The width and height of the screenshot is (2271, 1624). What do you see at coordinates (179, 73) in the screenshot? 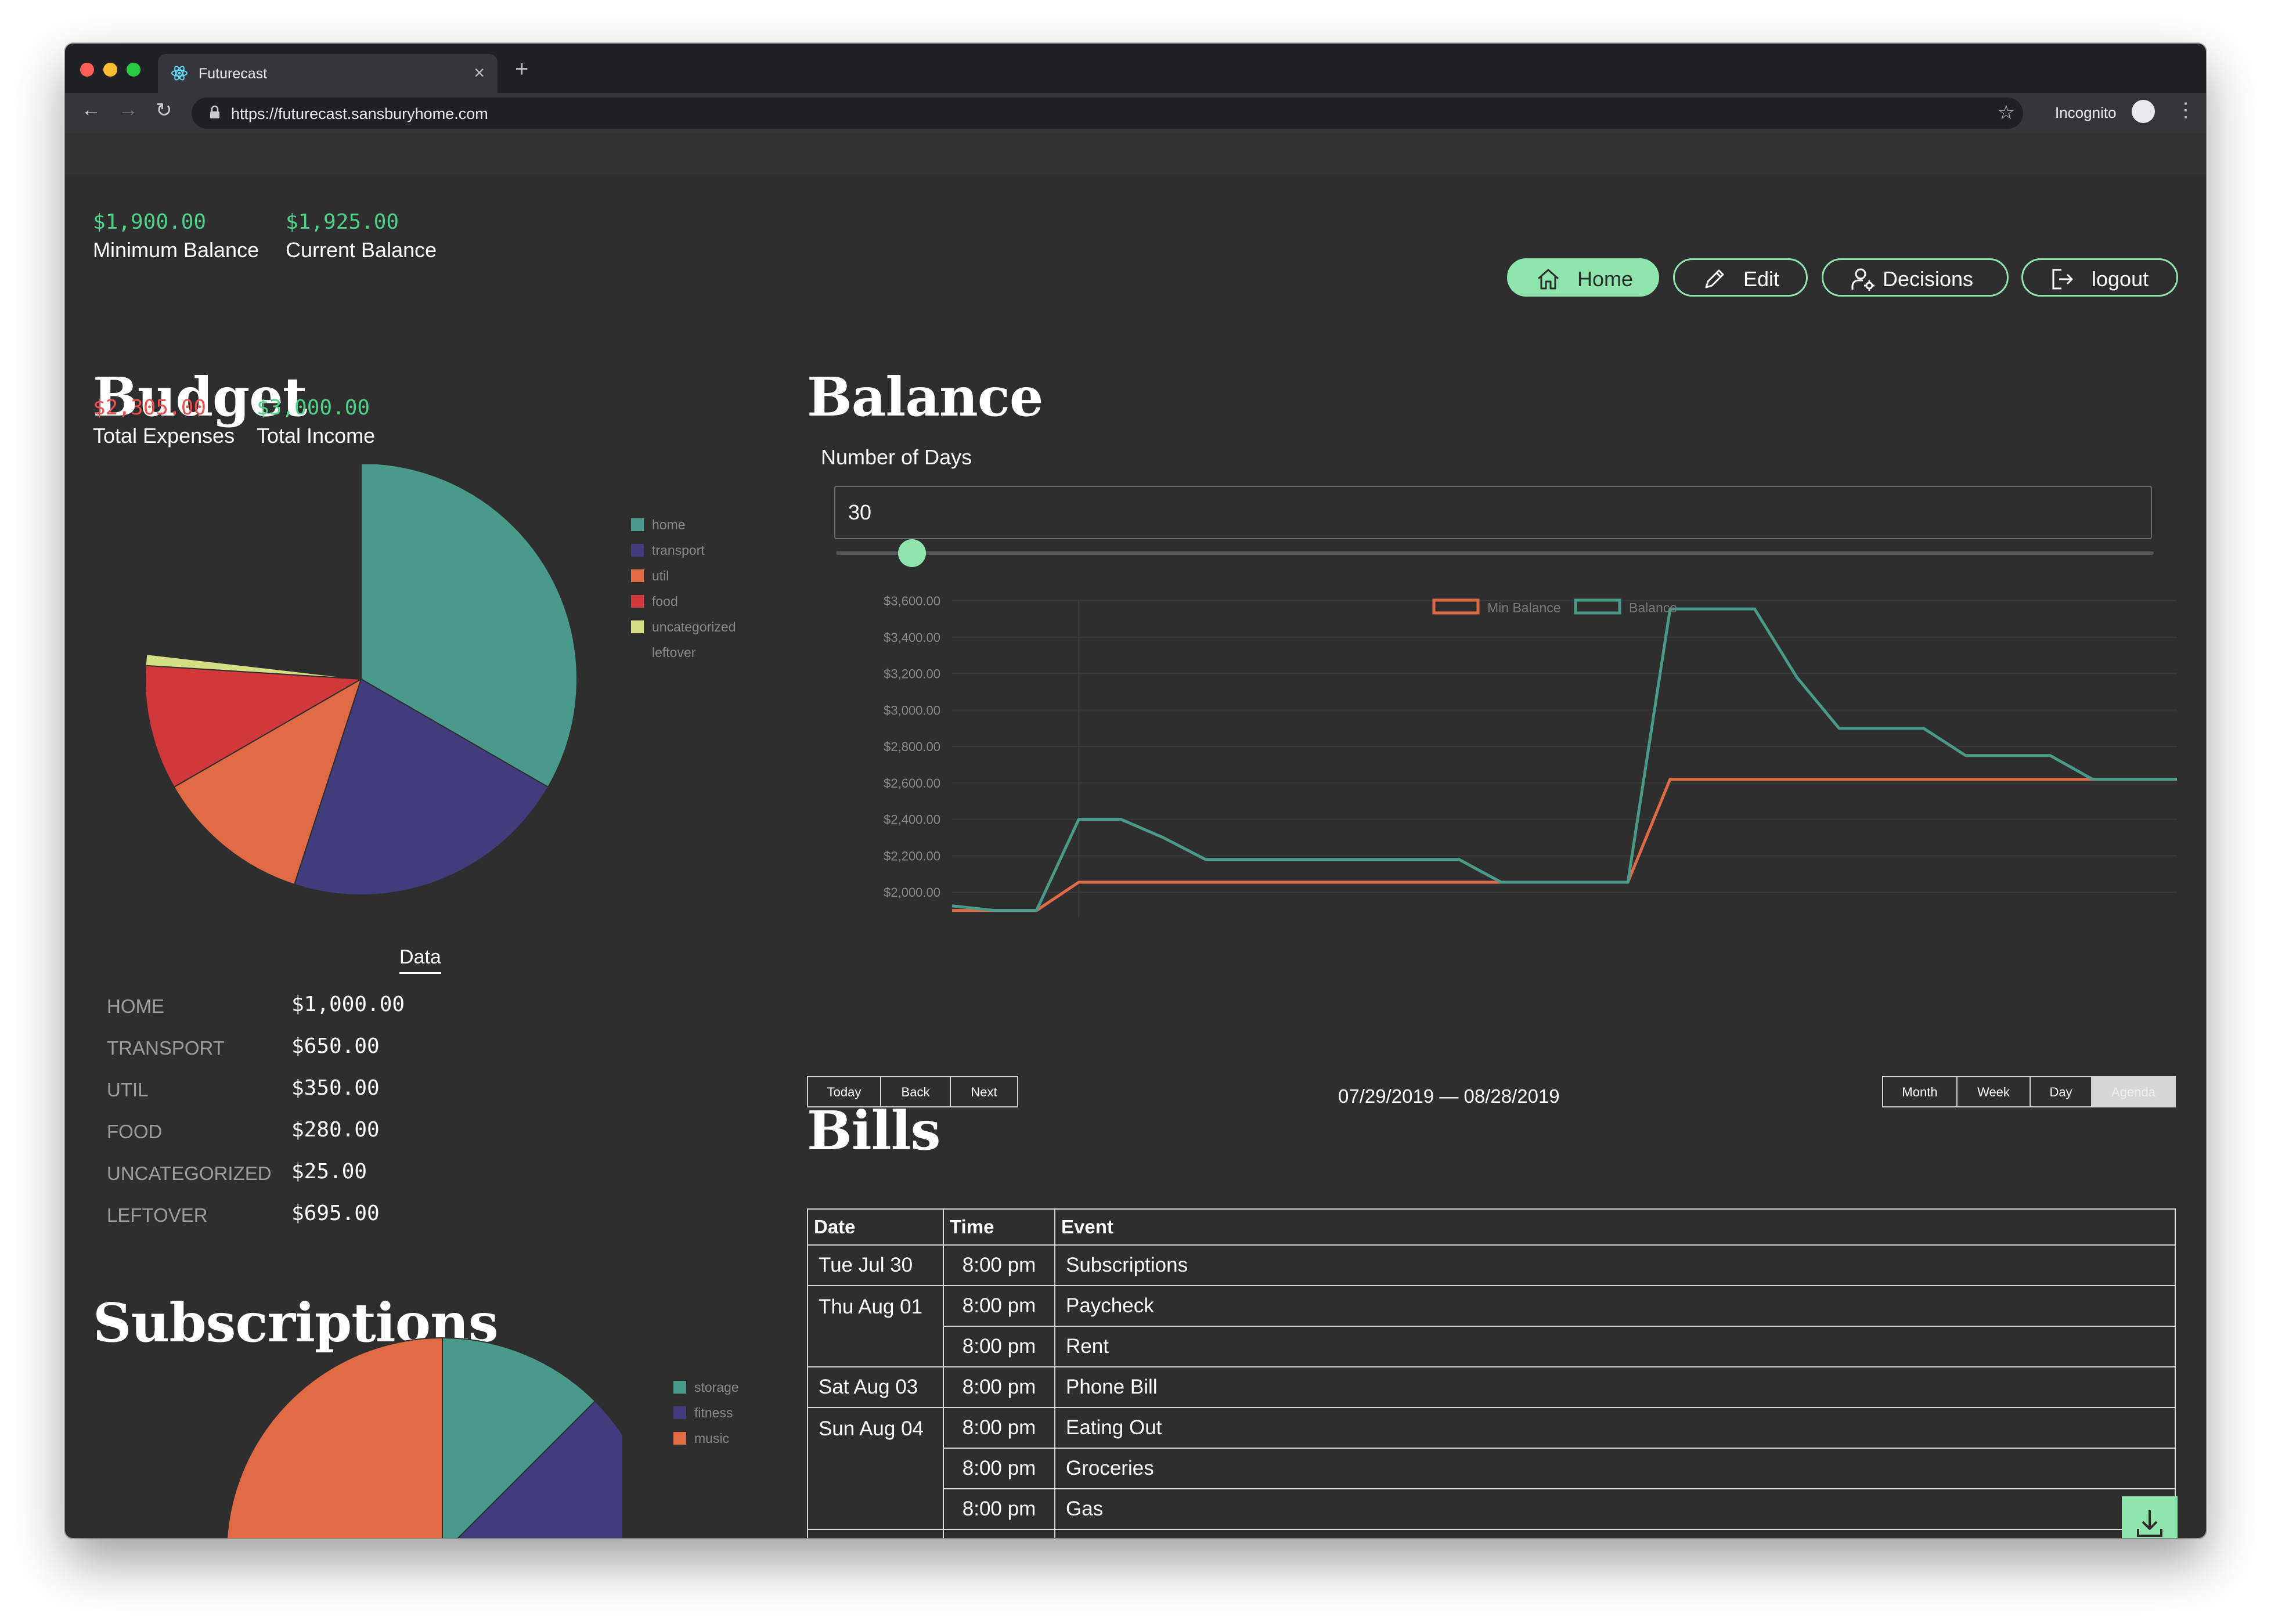
I see `react-favicon-icon` at bounding box center [179, 73].